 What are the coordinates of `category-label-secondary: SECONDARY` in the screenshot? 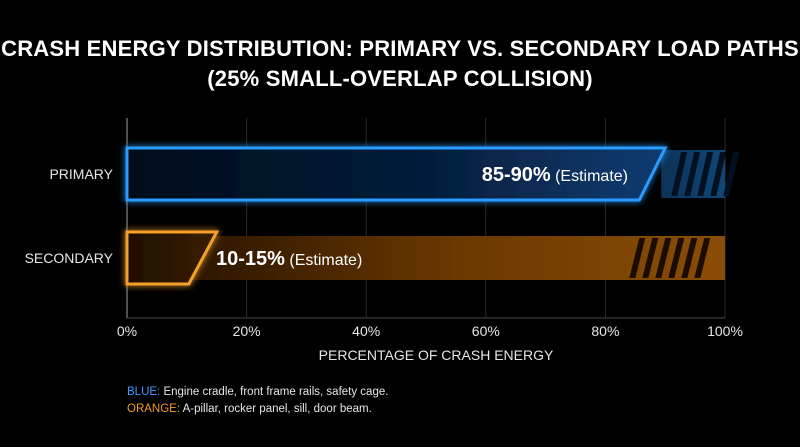 It's located at (69, 258).